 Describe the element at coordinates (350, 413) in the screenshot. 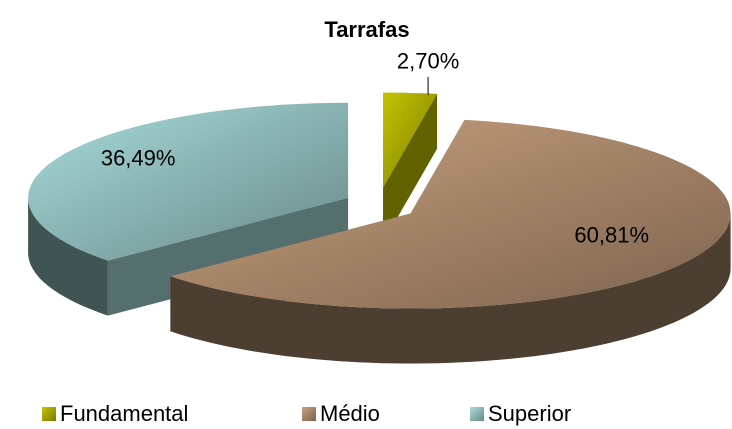

I see `legend-label: Médio` at that location.